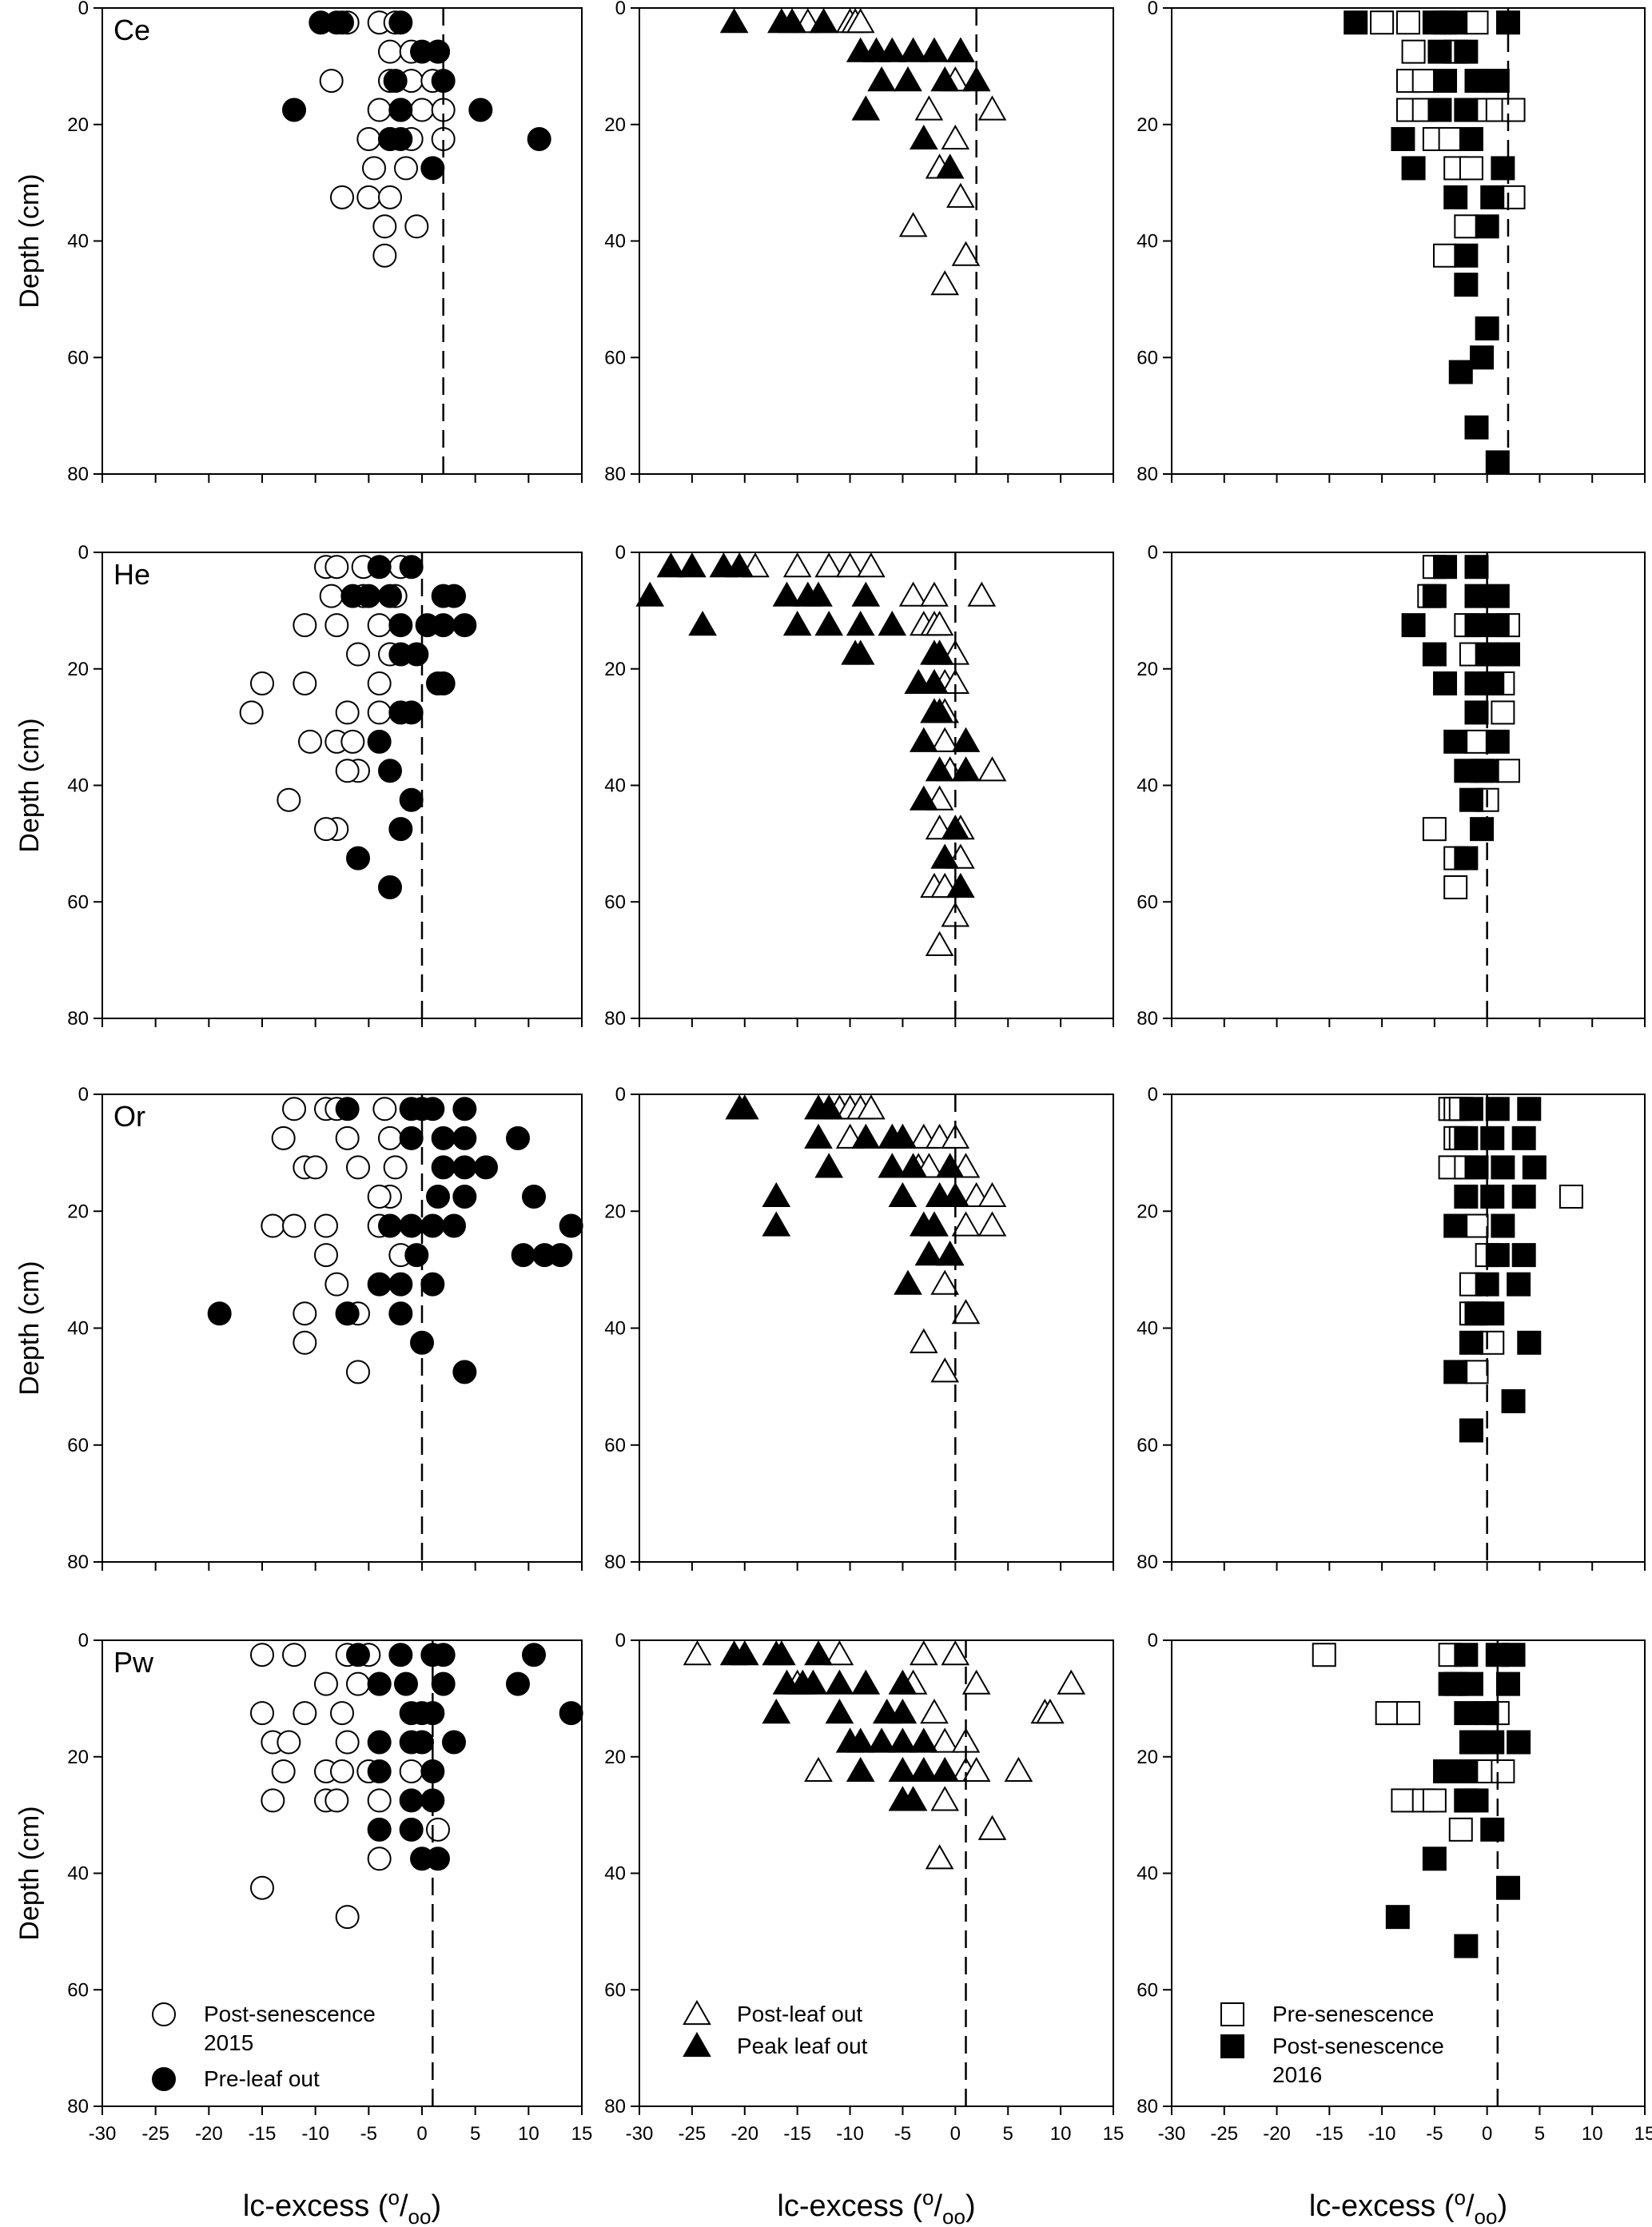 The image size is (1652, 2227). Describe the element at coordinates (1332, 2044) in the screenshot. I see `legend-square: Pre-senescence Post-senescence 2016` at that location.